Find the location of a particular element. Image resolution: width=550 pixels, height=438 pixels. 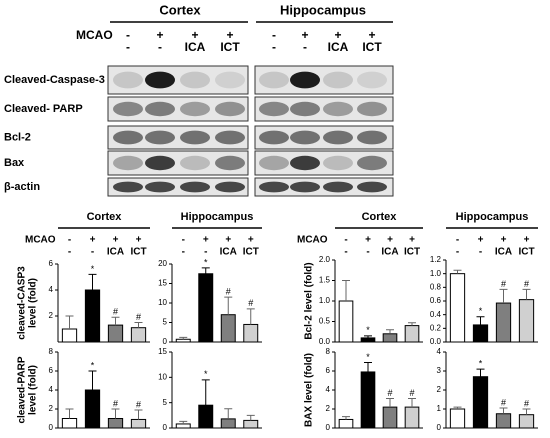

y-axis-label: BAX level (fold) is located at coordinates (309, 390).